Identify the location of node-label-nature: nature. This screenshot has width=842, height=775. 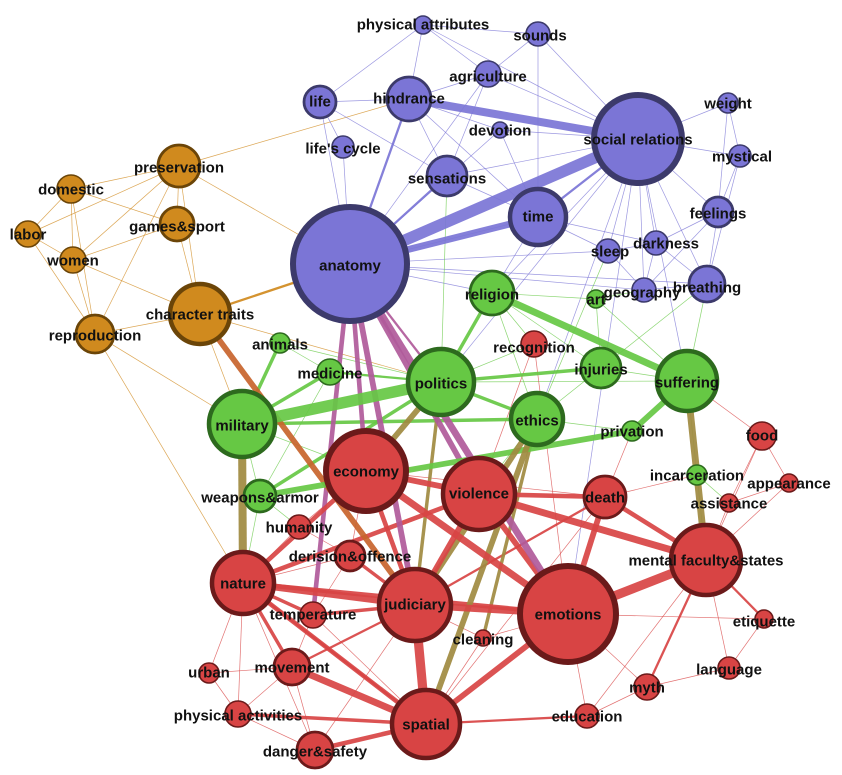
(243, 584).